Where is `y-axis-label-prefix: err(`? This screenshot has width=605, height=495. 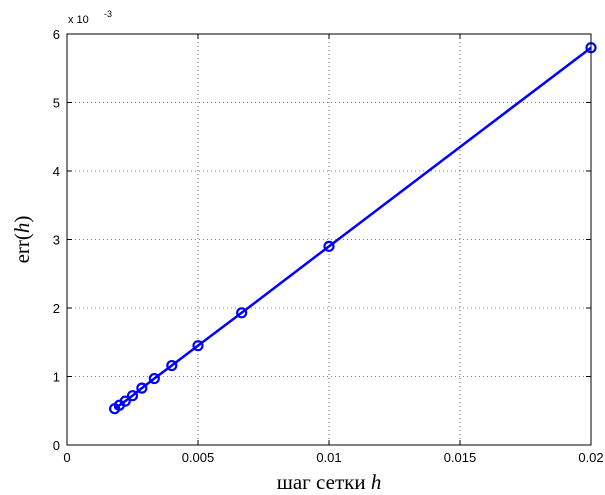
y-axis-label-prefix: err( is located at coordinates (22, 248).